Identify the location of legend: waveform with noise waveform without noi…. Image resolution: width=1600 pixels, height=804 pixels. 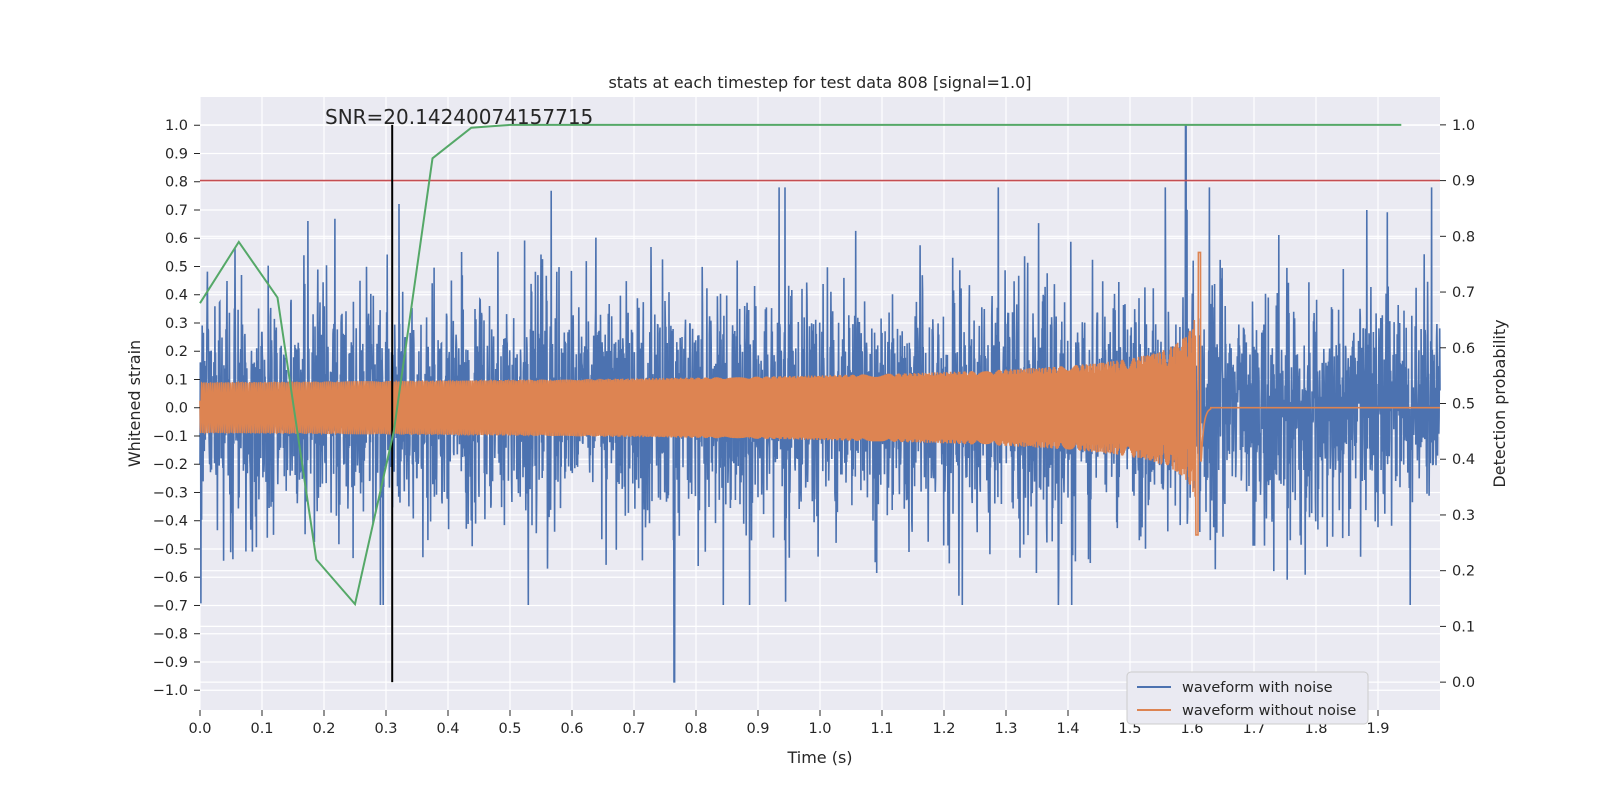
(1247, 698).